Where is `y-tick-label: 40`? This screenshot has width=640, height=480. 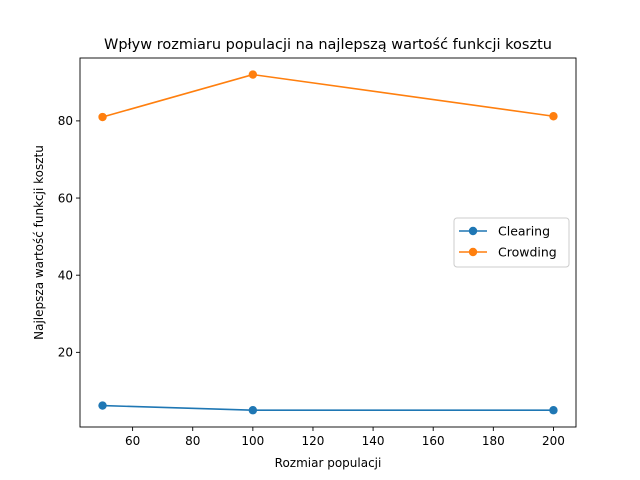
y-tick-label: 40 is located at coordinates (65, 275).